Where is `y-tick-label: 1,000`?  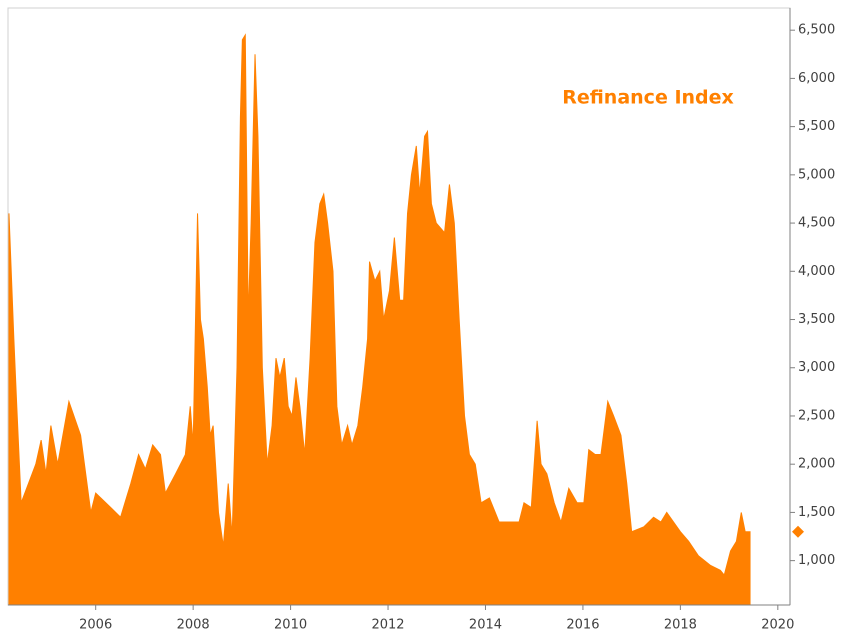
y-tick-label: 1,000 is located at coordinates (816, 560).